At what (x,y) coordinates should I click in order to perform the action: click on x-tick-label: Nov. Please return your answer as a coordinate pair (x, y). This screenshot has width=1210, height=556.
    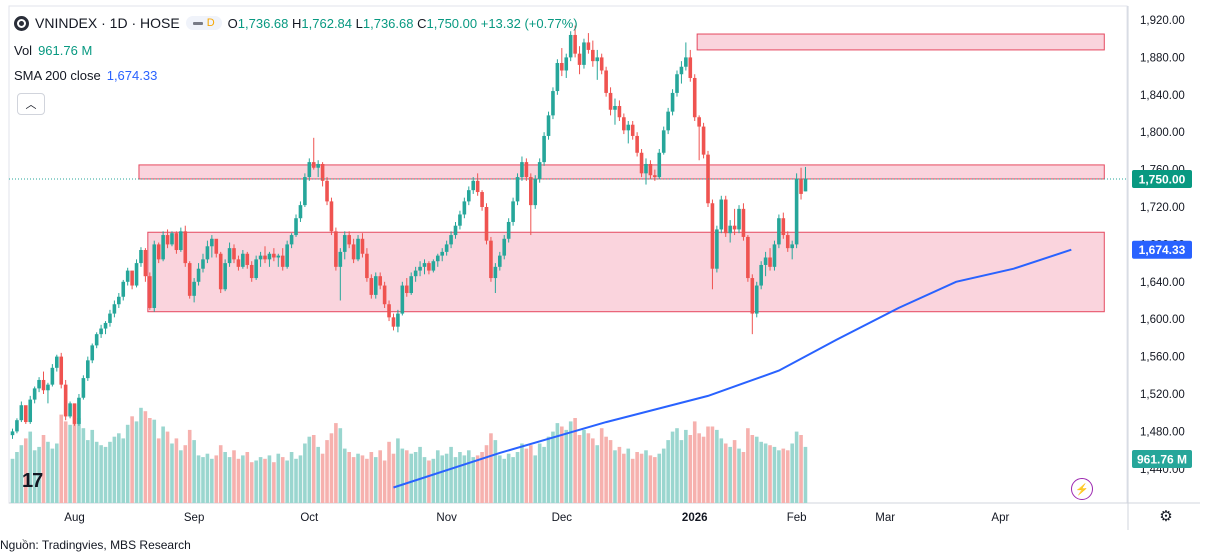
    Looking at the image, I should click on (446, 518).